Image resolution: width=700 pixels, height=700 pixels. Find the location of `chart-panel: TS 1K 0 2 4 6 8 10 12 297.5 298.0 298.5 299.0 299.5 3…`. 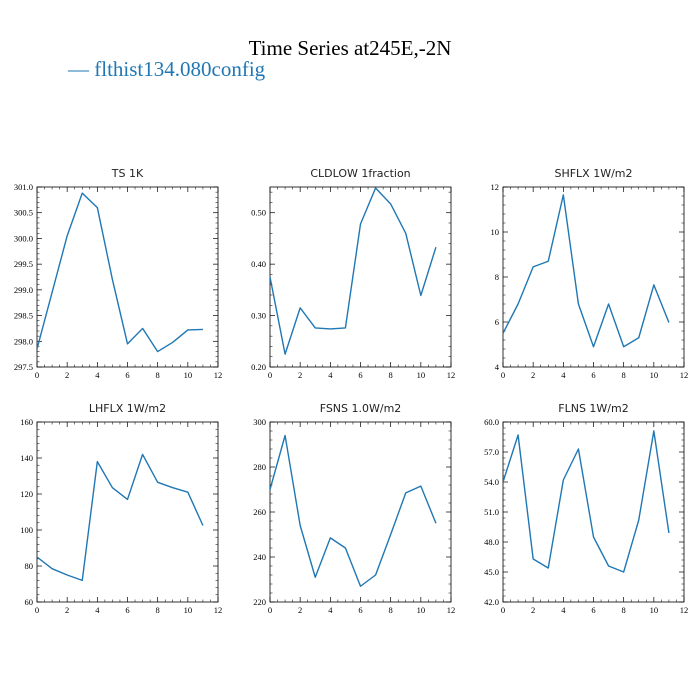

chart-panel: TS 1K 0 2 4 6 8 10 12 297.5 298.0 298.5 299.0 299.5 3… is located at coordinates (118, 273).